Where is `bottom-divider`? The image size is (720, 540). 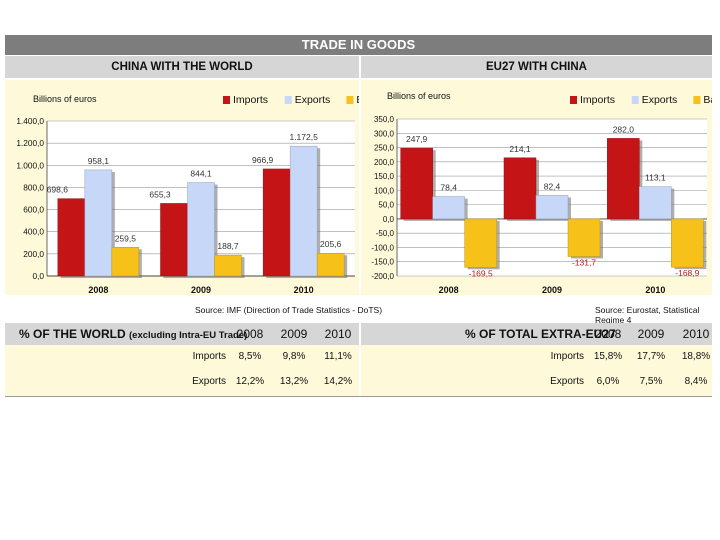
bottom-divider is located at coordinates (358, 396).